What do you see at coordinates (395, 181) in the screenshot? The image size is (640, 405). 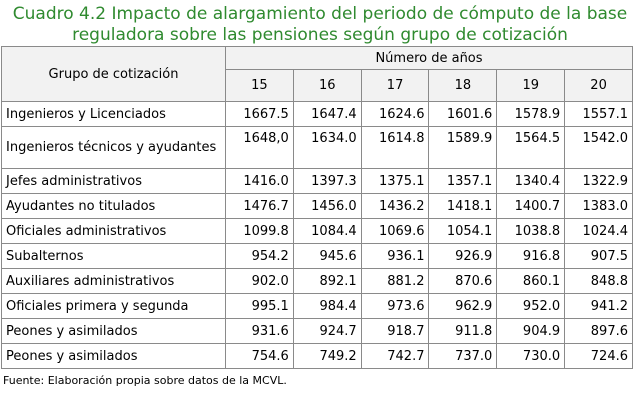 I see `table-cell: 1375.1` at bounding box center [395, 181].